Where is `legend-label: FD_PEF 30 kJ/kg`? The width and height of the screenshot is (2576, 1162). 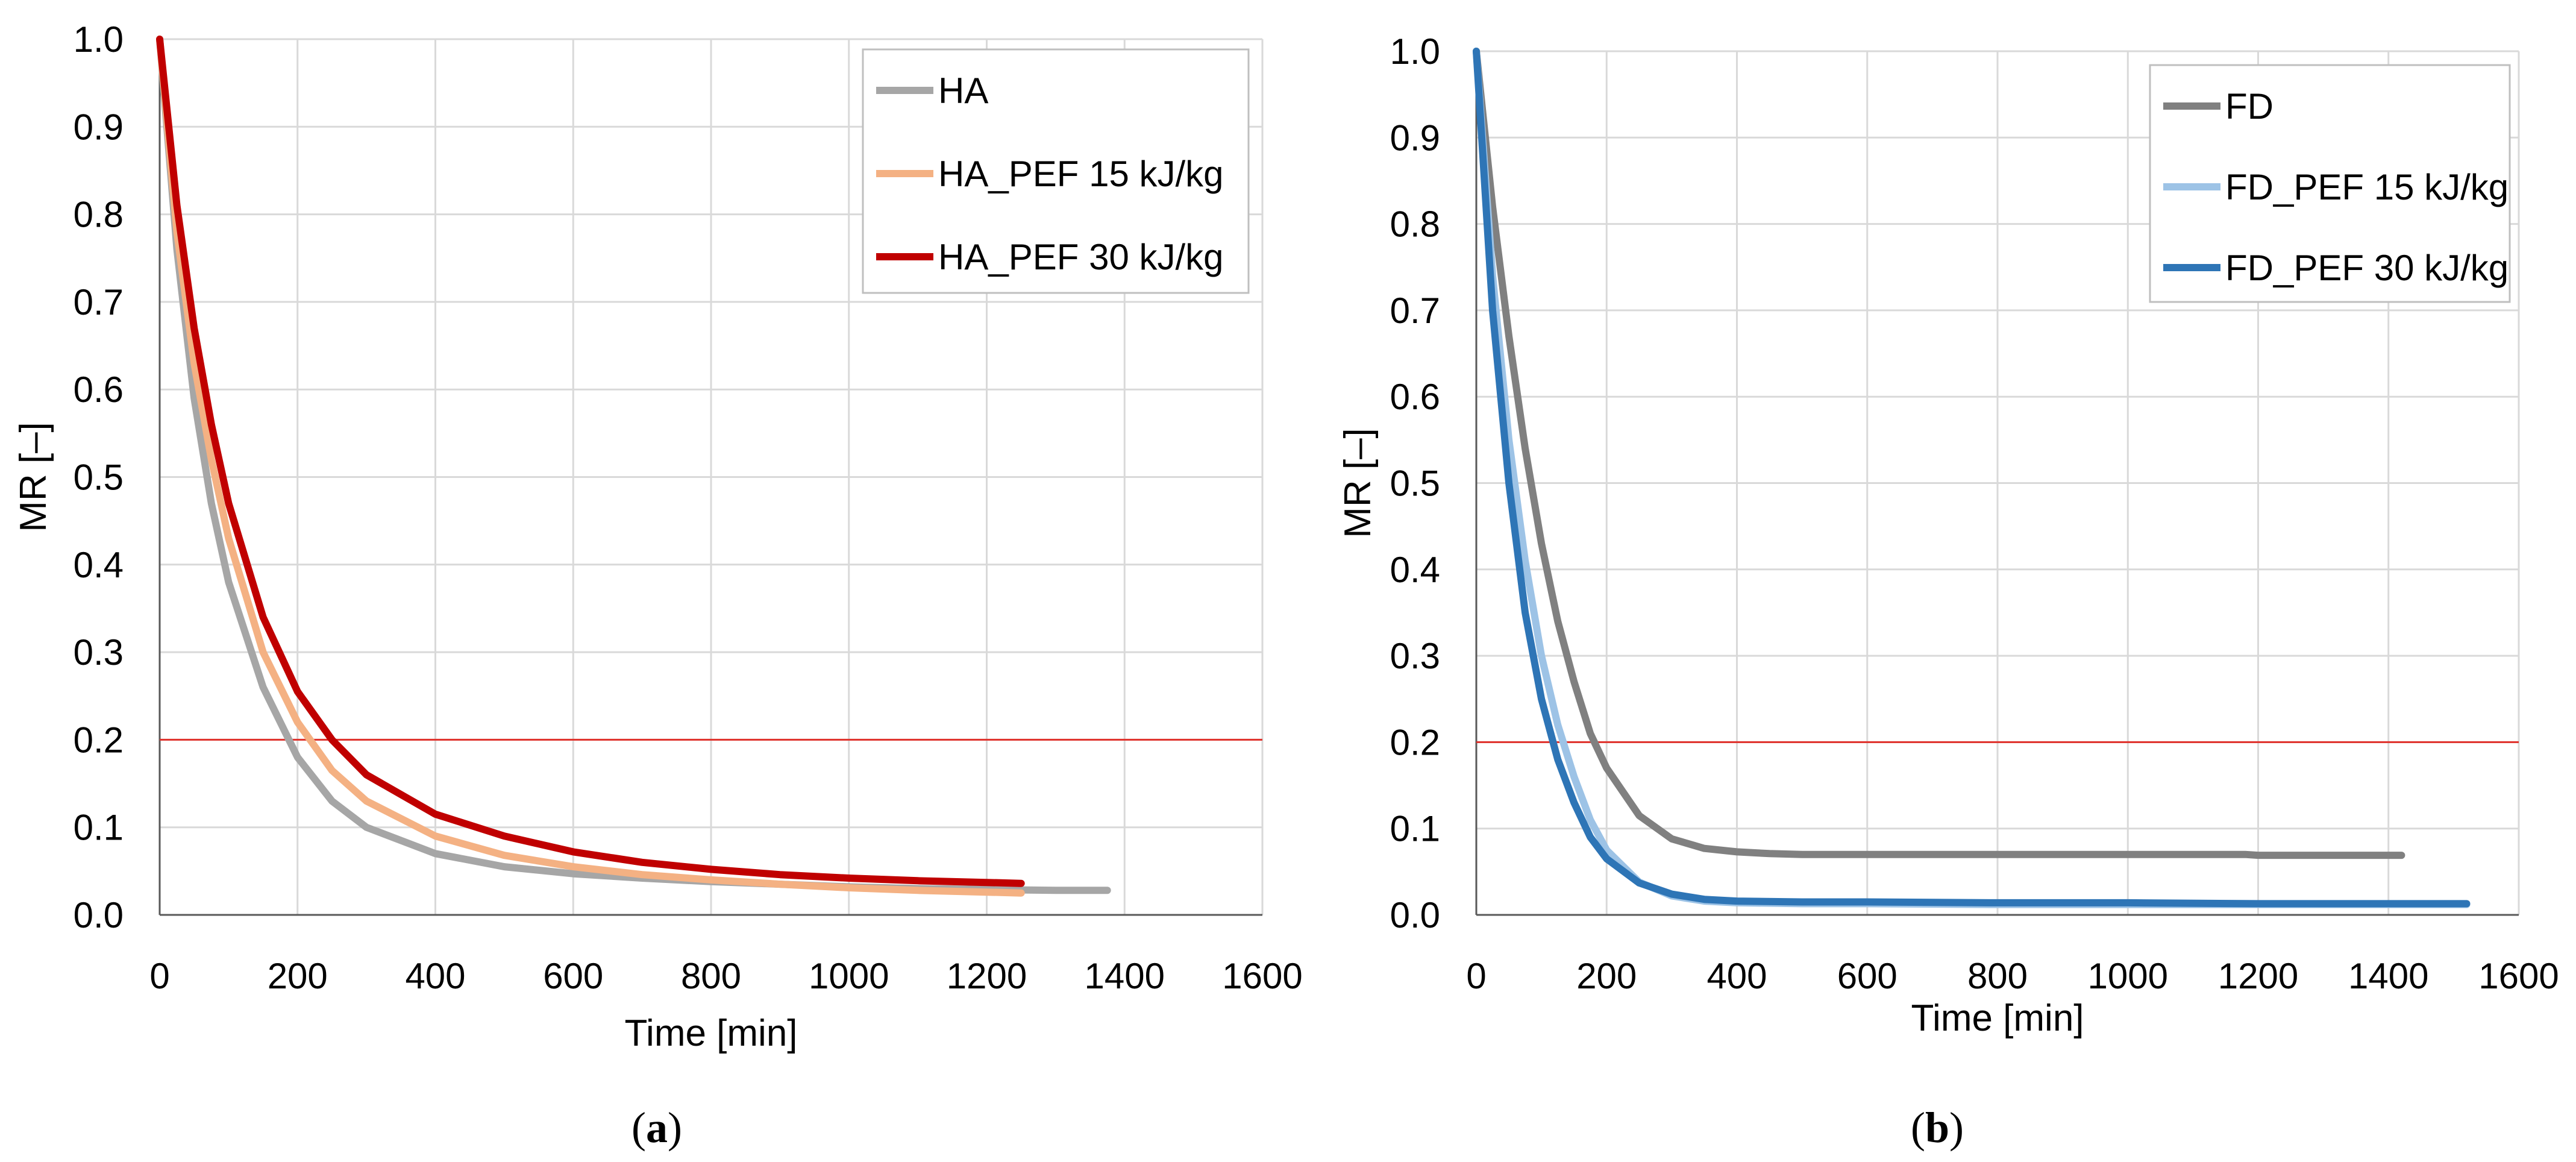 legend-label: FD_PEF 30 kJ/kg is located at coordinates (2367, 268).